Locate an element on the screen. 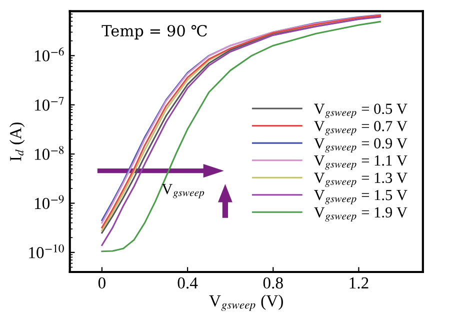 The image size is (472, 320). y-tick-label: 10$^{−10}$ is located at coordinates (46, 251).